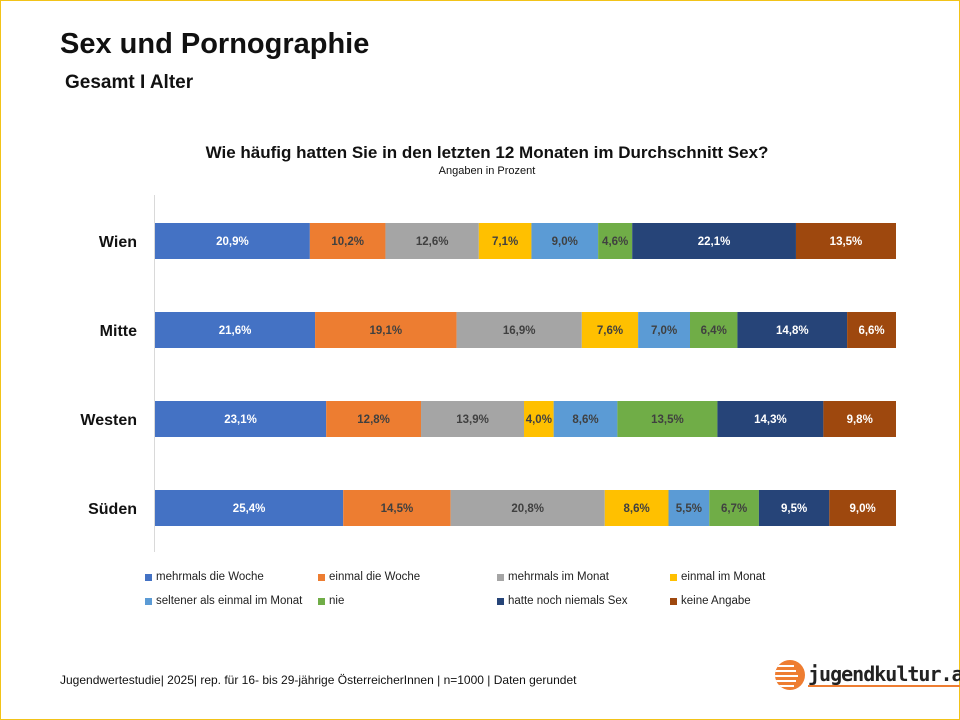 The width and height of the screenshot is (960, 720). Describe the element at coordinates (568, 601) in the screenshot. I see `legend-label: hatte noch niemals Sex` at that location.